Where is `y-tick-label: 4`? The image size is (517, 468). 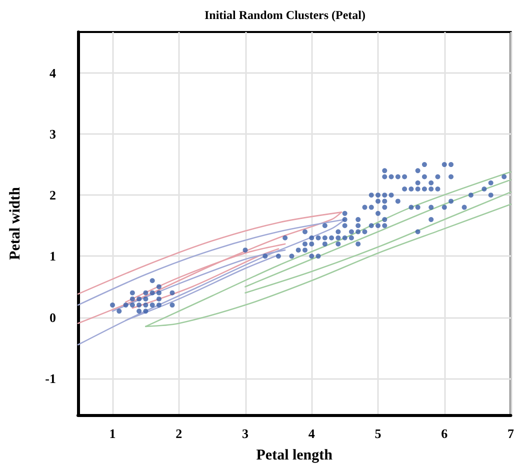
y-tick-label: 4 is located at coordinates (53, 72).